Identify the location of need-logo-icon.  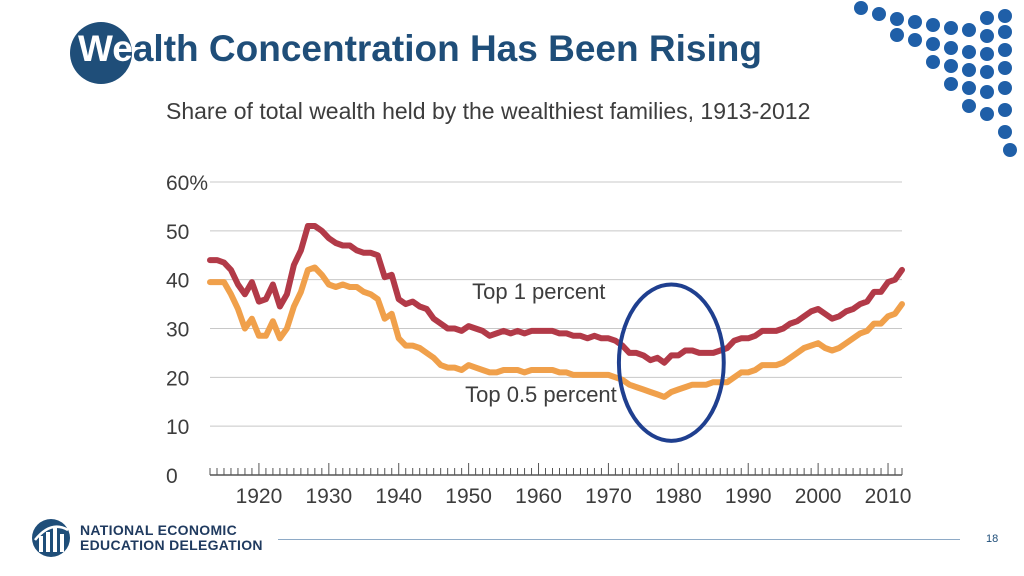
(51, 538).